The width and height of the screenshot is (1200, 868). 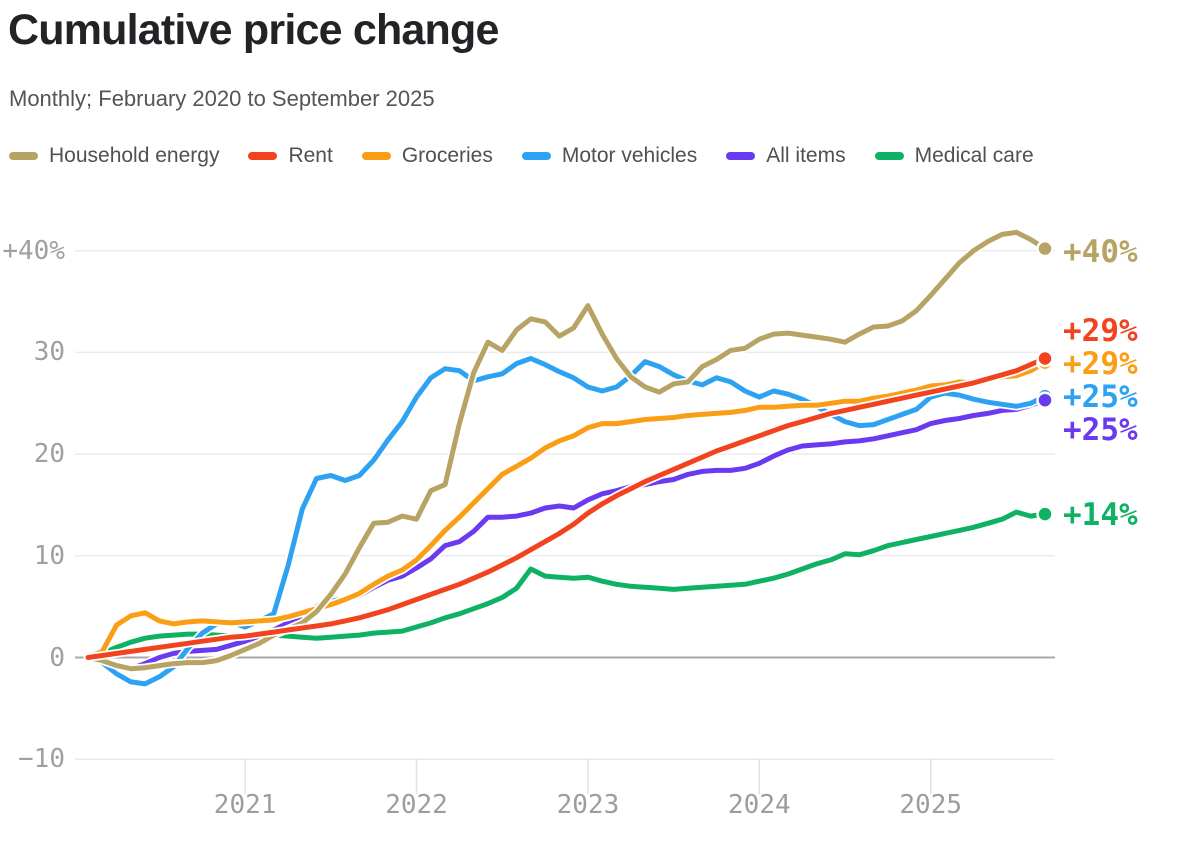 I want to click on y-axis-label: 10, so click(x=49, y=555).